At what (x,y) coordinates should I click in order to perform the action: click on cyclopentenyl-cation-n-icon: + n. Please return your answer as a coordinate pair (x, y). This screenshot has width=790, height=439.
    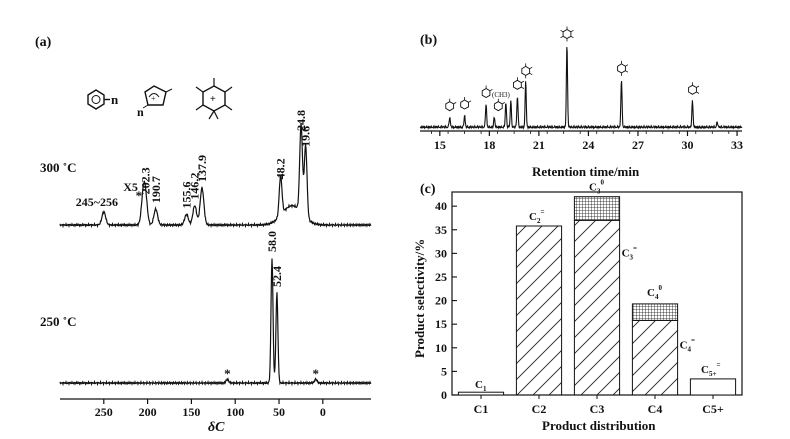
    Looking at the image, I should click on (155, 102).